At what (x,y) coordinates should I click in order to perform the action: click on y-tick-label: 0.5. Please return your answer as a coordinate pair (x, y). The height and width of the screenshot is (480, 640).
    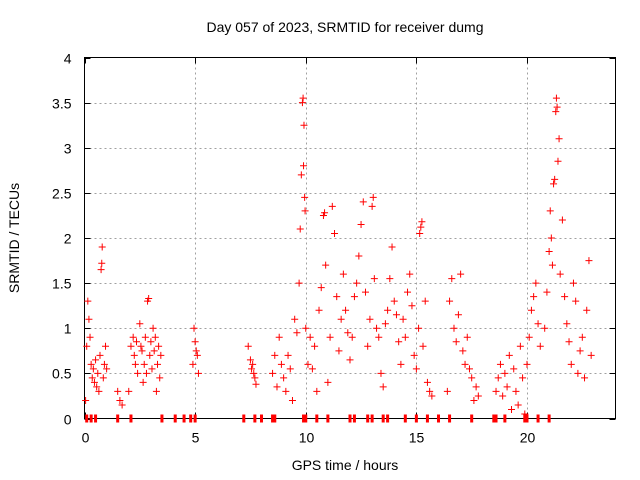
    Looking at the image, I should click on (62, 374).